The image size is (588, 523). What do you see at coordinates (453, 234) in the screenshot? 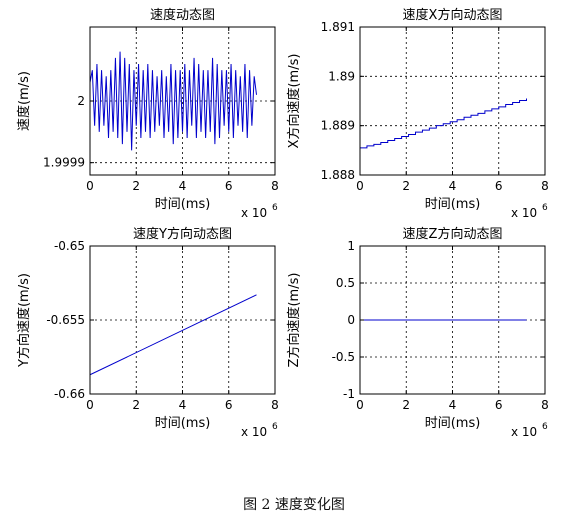
I see `chart-title: 速度Z方向动态图` at bounding box center [453, 234].